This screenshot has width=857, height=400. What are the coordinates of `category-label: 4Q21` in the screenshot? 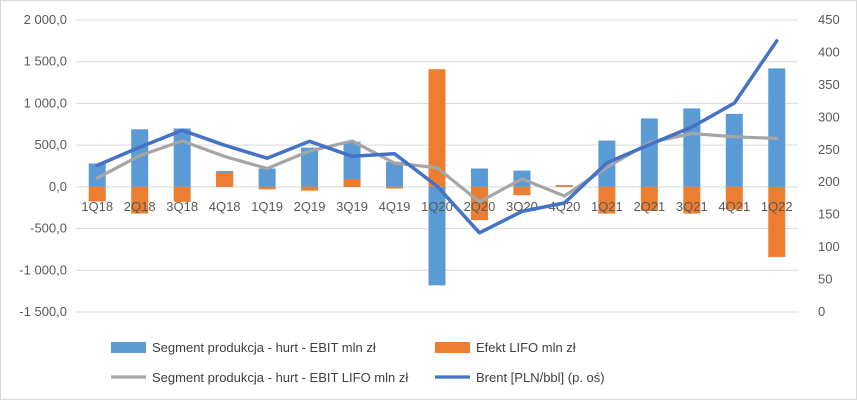 It's located at (734, 206).